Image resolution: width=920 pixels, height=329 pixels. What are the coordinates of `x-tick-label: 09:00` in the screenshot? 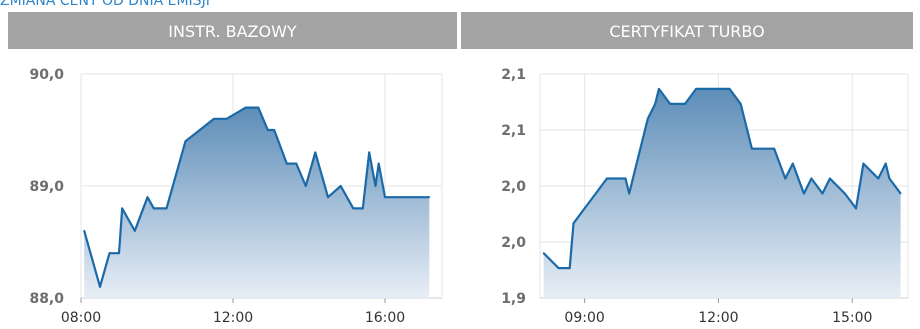 It's located at (584, 318).